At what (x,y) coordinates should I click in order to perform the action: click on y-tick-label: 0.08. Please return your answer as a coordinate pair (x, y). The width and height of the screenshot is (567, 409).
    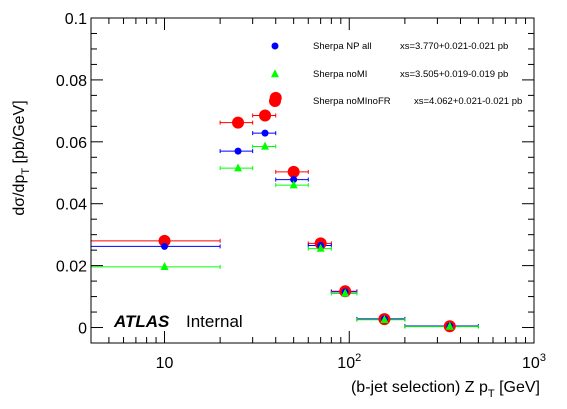
    Looking at the image, I should click on (71, 81).